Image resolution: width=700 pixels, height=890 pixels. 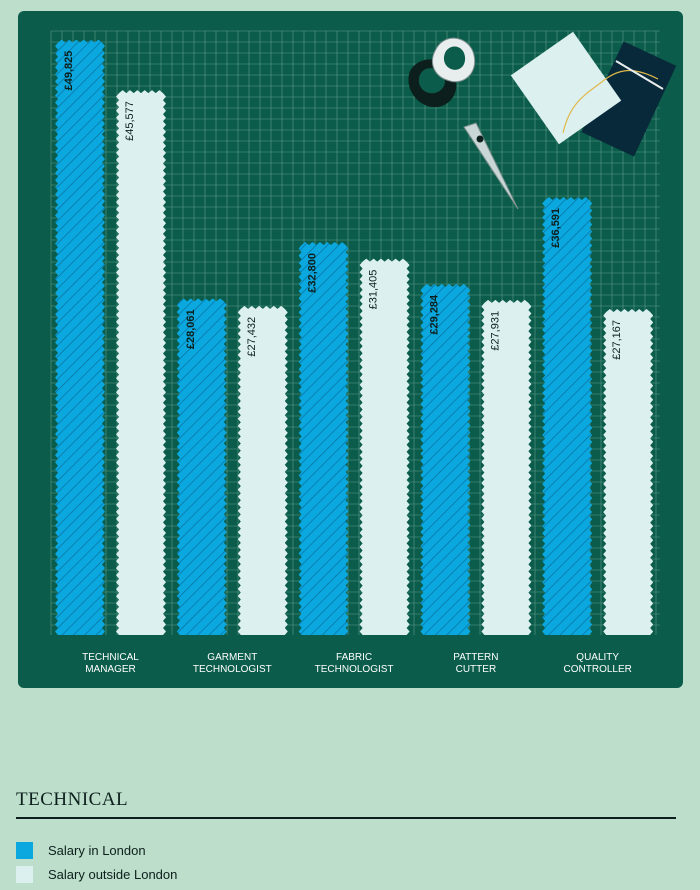 I want to click on value-label: £32,800, so click(x=313, y=273).